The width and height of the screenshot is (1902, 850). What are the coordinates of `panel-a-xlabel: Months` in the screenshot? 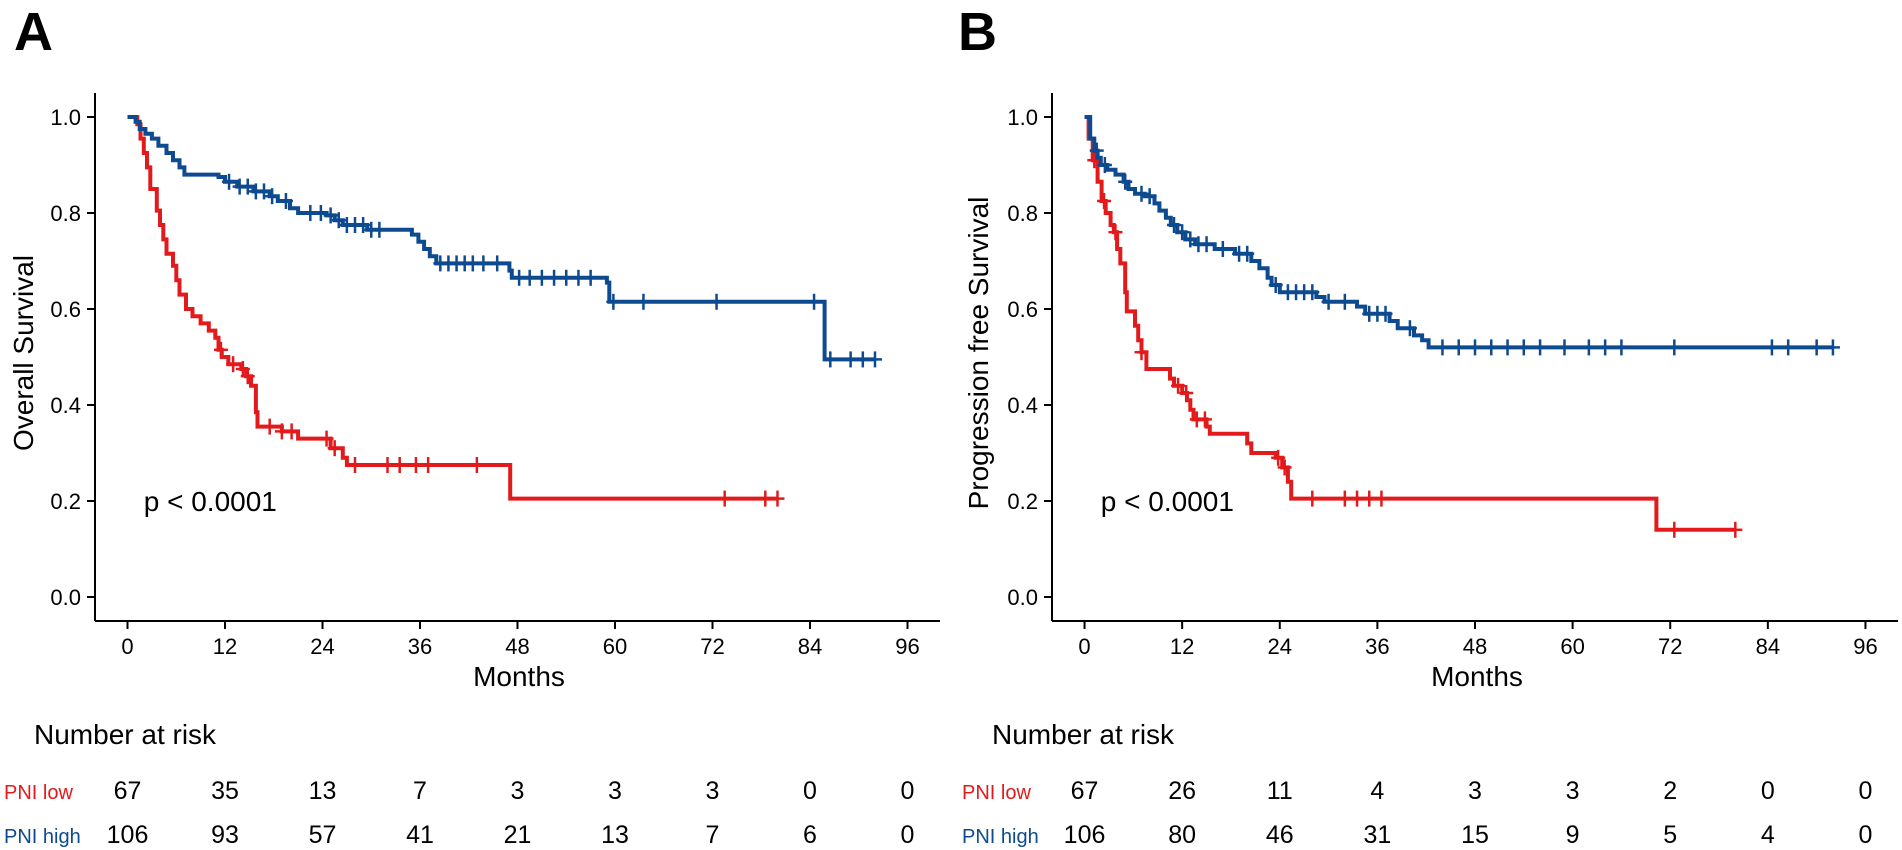 It's located at (519, 676).